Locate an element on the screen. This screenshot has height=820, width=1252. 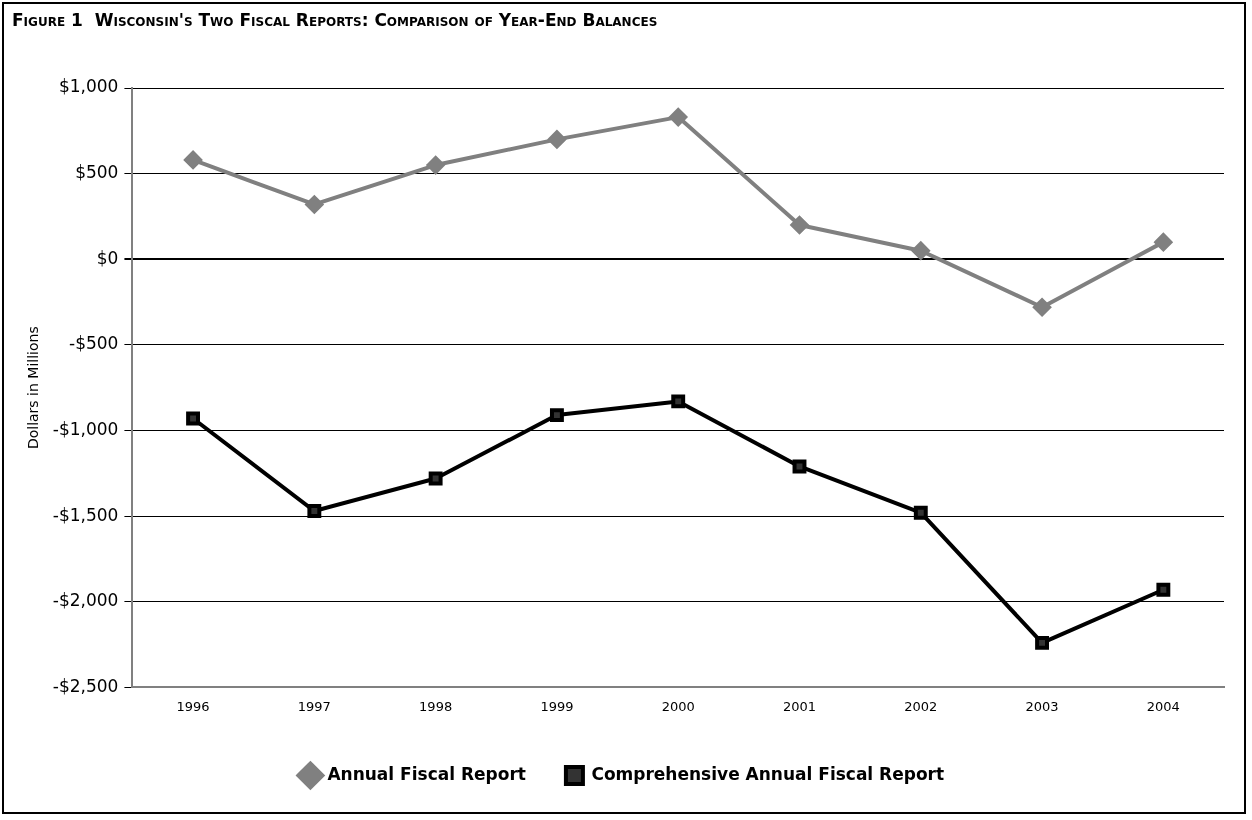
x-tick-label: 2002 is located at coordinates (921, 706).